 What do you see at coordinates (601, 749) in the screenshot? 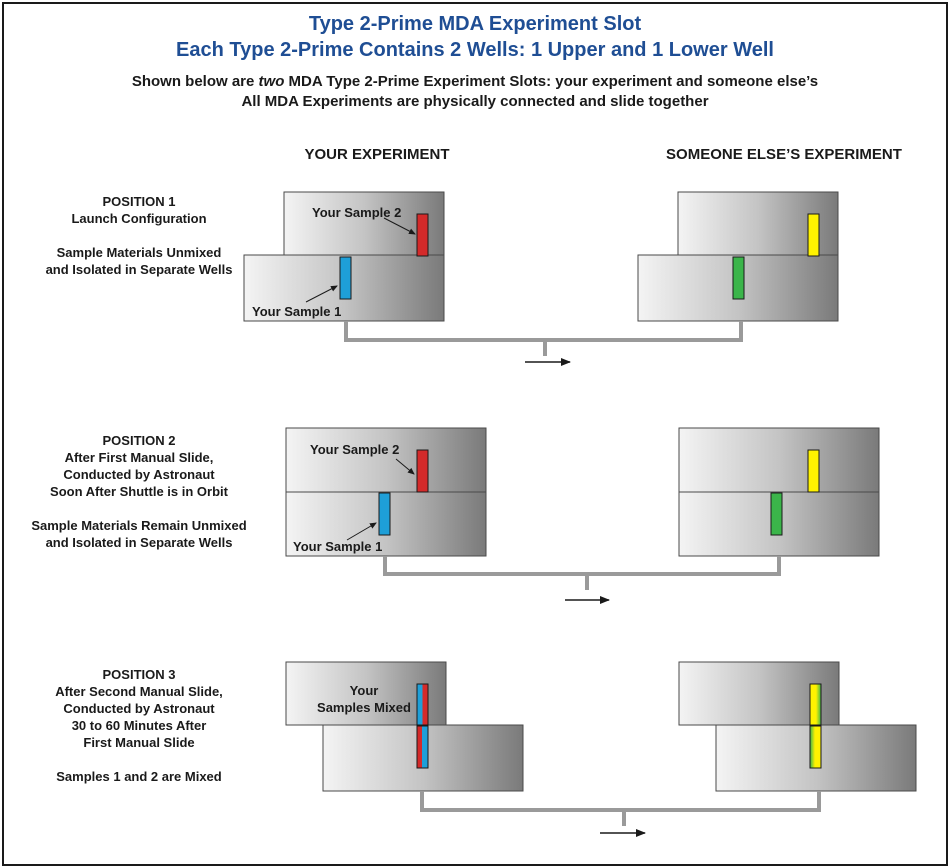
I see `position-3-diagram` at bounding box center [601, 749].